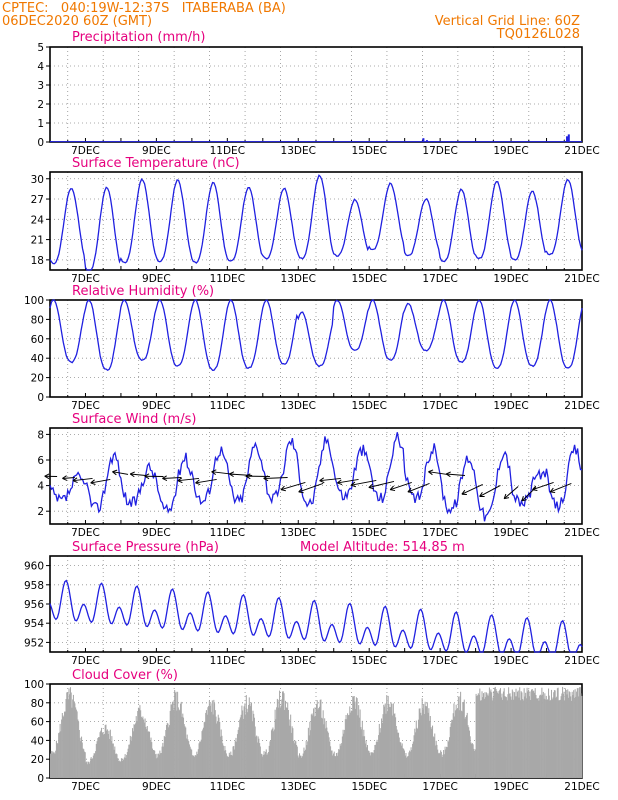 The image size is (618, 800). Describe the element at coordinates (40, 512) in the screenshot. I see `wind-ytick-label: 2` at that location.